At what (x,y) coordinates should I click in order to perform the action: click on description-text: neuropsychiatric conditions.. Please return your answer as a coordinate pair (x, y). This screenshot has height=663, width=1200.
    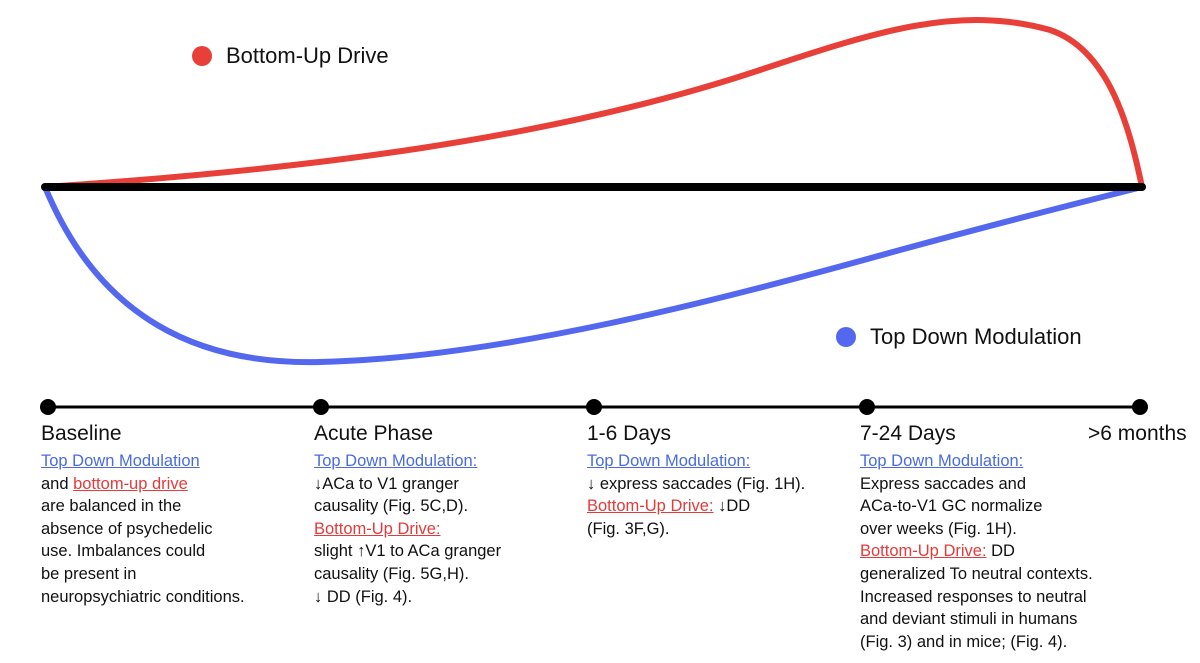
    Looking at the image, I should click on (143, 596).